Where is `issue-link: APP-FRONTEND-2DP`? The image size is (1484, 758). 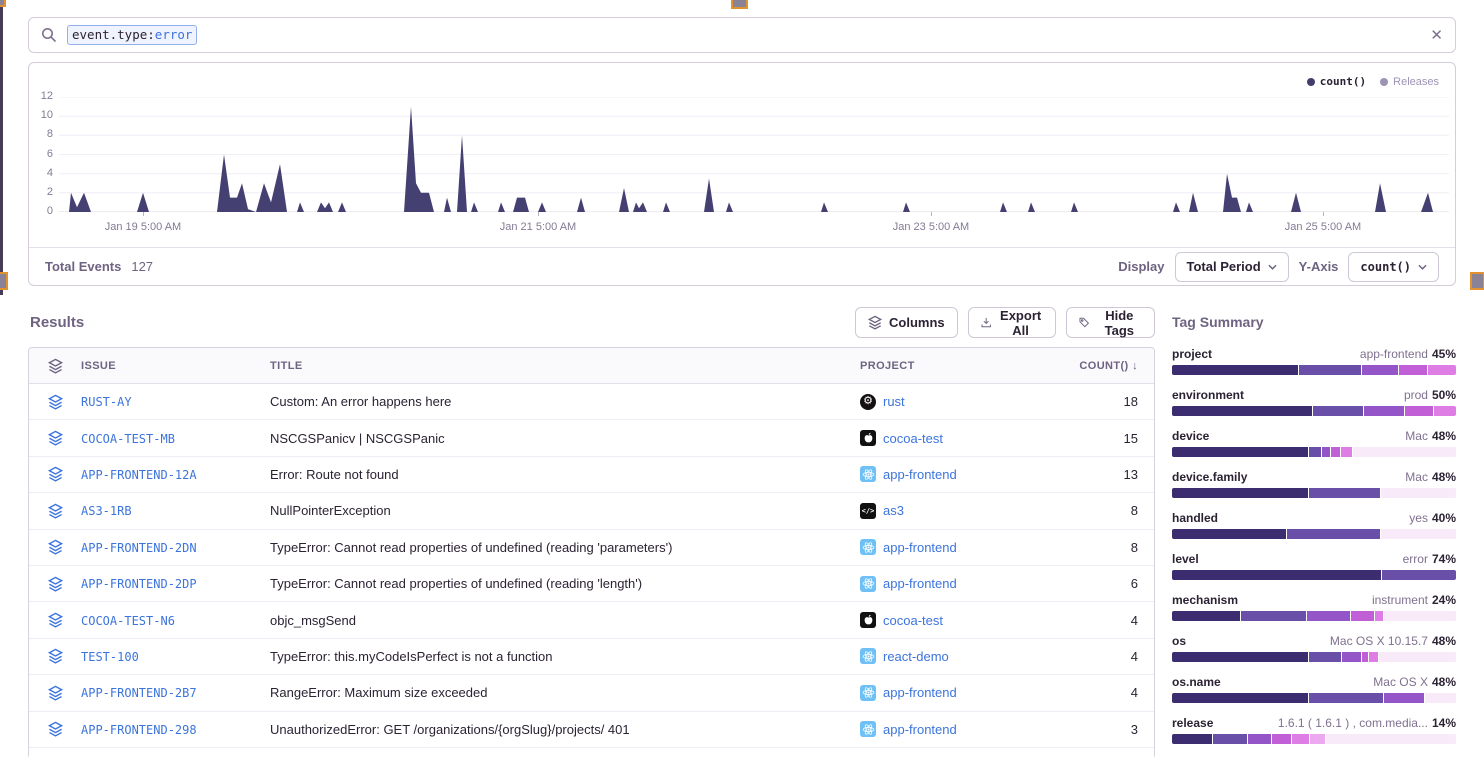 issue-link: APP-FRONTEND-2DP is located at coordinates (139, 584).